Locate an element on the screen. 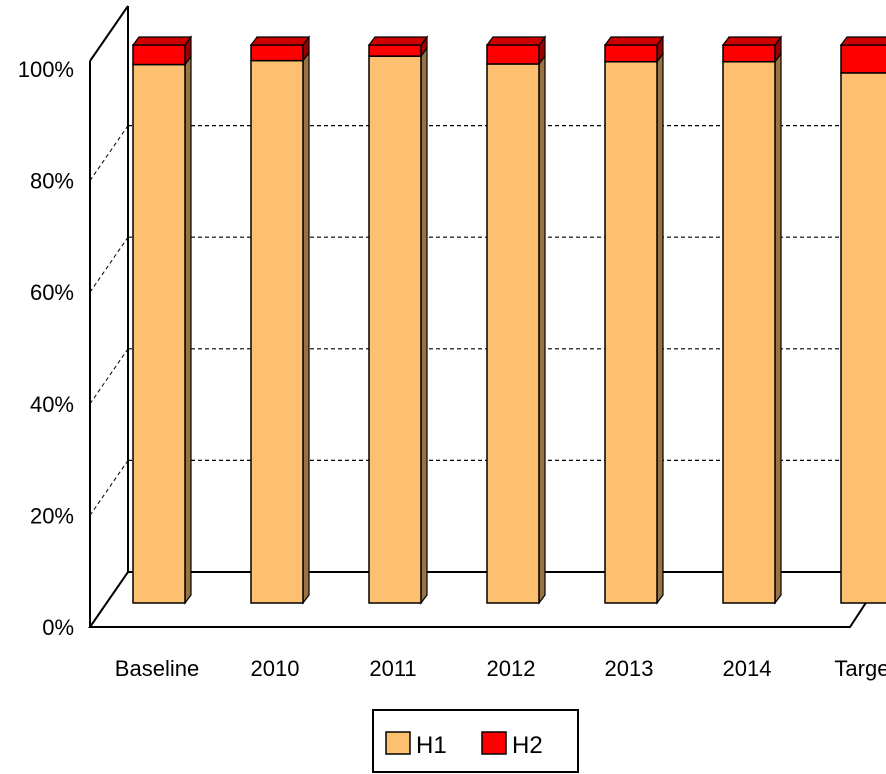 The image size is (886, 774). y-tick-label: 80% is located at coordinates (52, 181).